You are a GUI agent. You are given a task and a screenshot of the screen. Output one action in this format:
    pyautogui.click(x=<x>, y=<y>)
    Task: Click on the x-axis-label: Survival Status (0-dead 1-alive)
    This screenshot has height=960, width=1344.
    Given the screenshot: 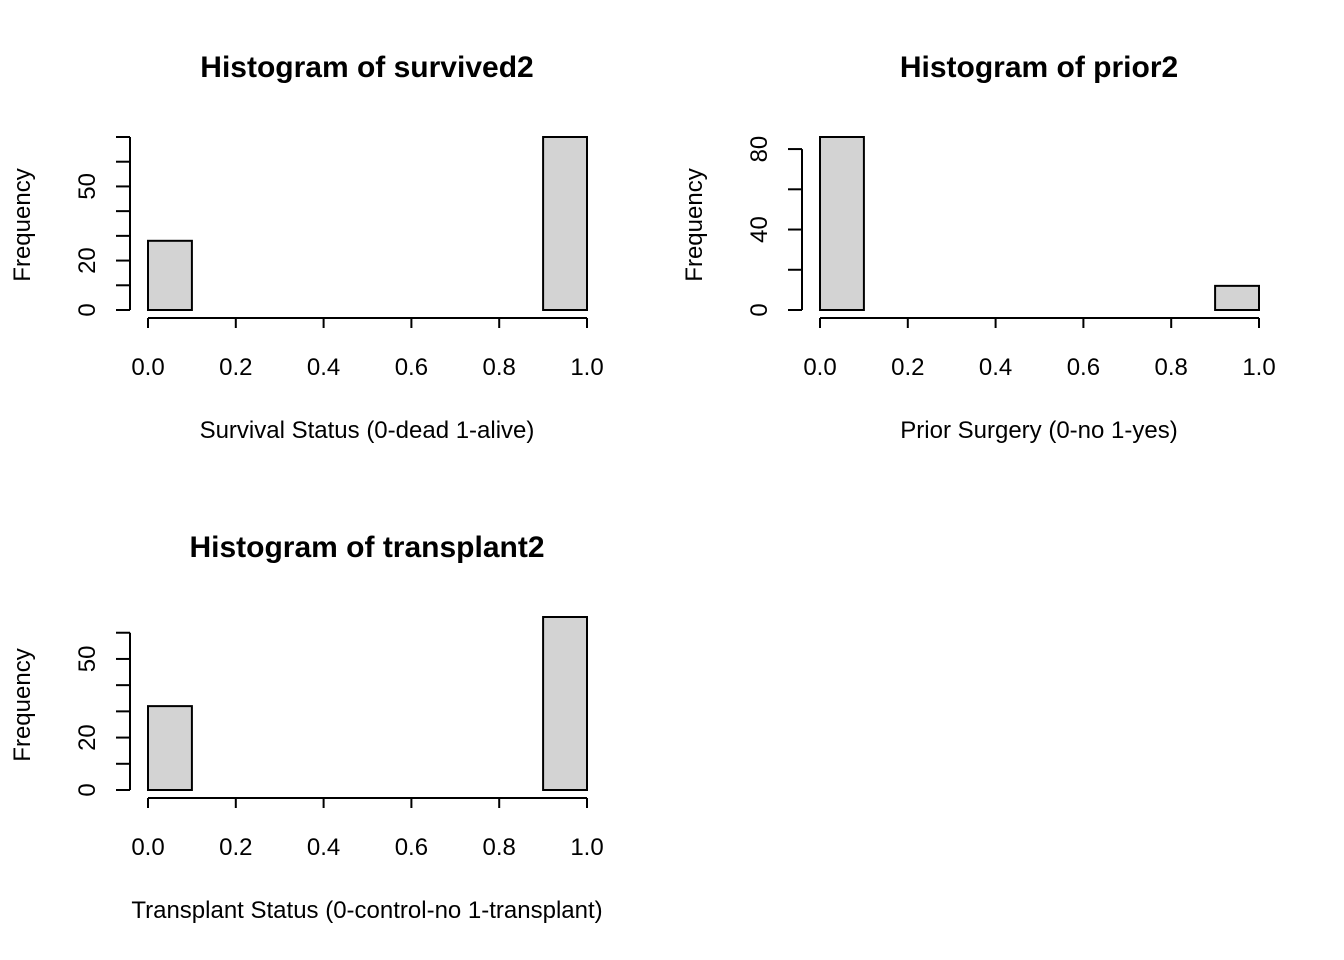 What is the action you would take?
    pyautogui.click(x=367, y=430)
    